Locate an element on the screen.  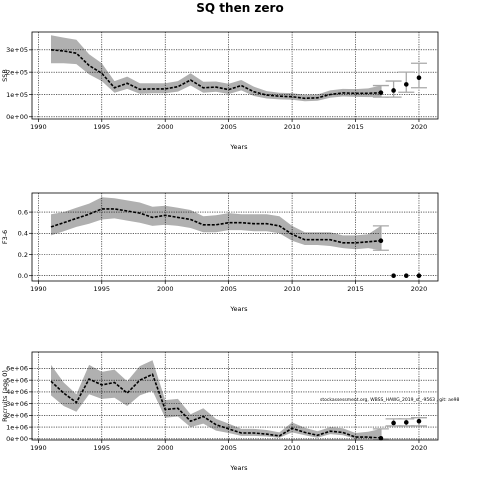
recruits-xtick-label: 1990 is located at coordinates (38, 448).